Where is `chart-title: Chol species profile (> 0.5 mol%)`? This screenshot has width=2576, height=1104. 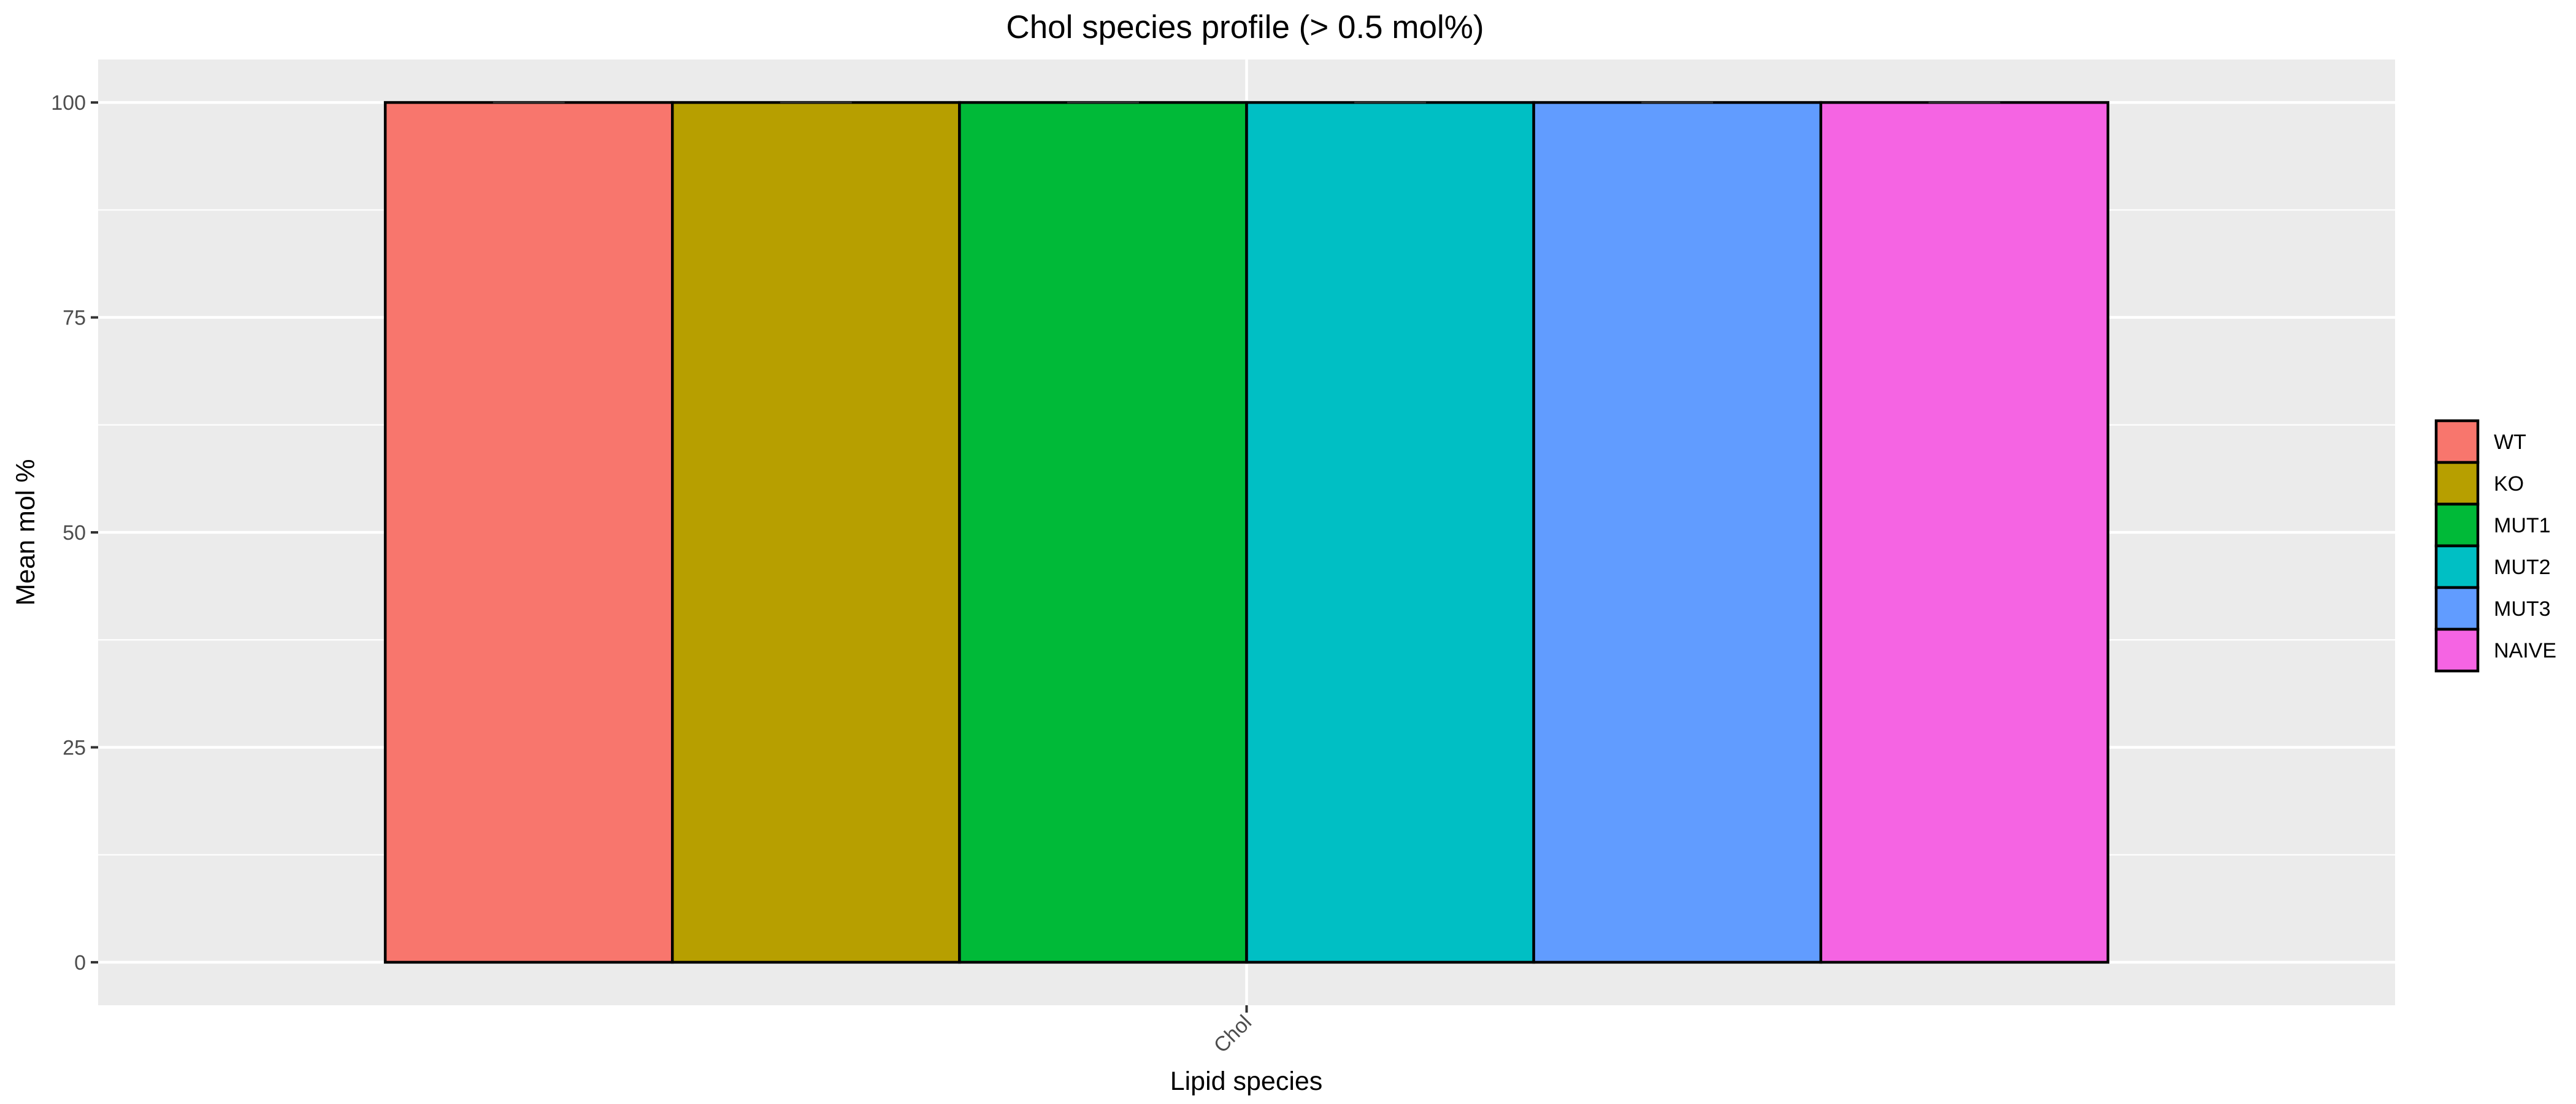
chart-title: Chol species profile (> 0.5 mol%) is located at coordinates (1245, 27).